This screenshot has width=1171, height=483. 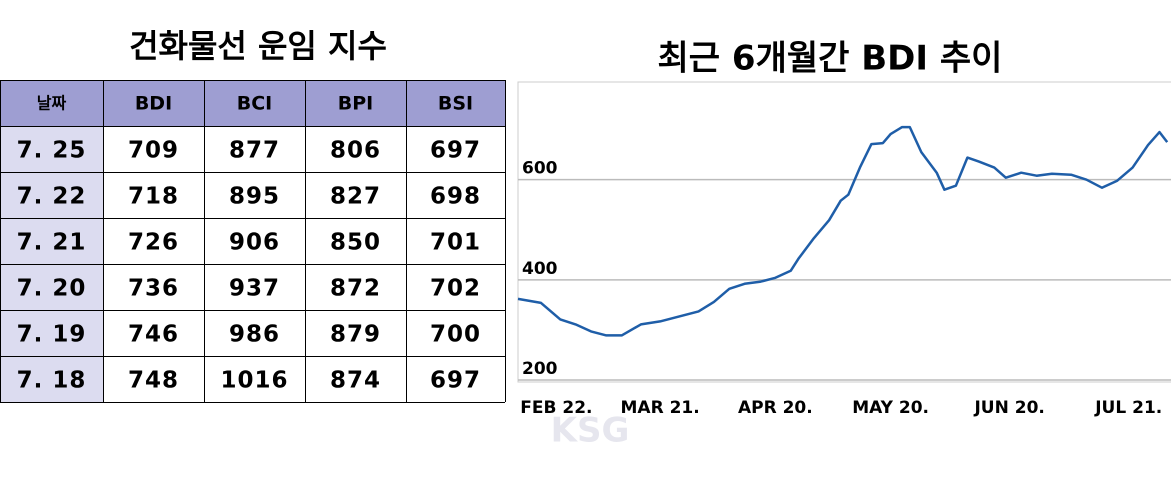 I want to click on column-header: BCI, so click(x=255, y=104).